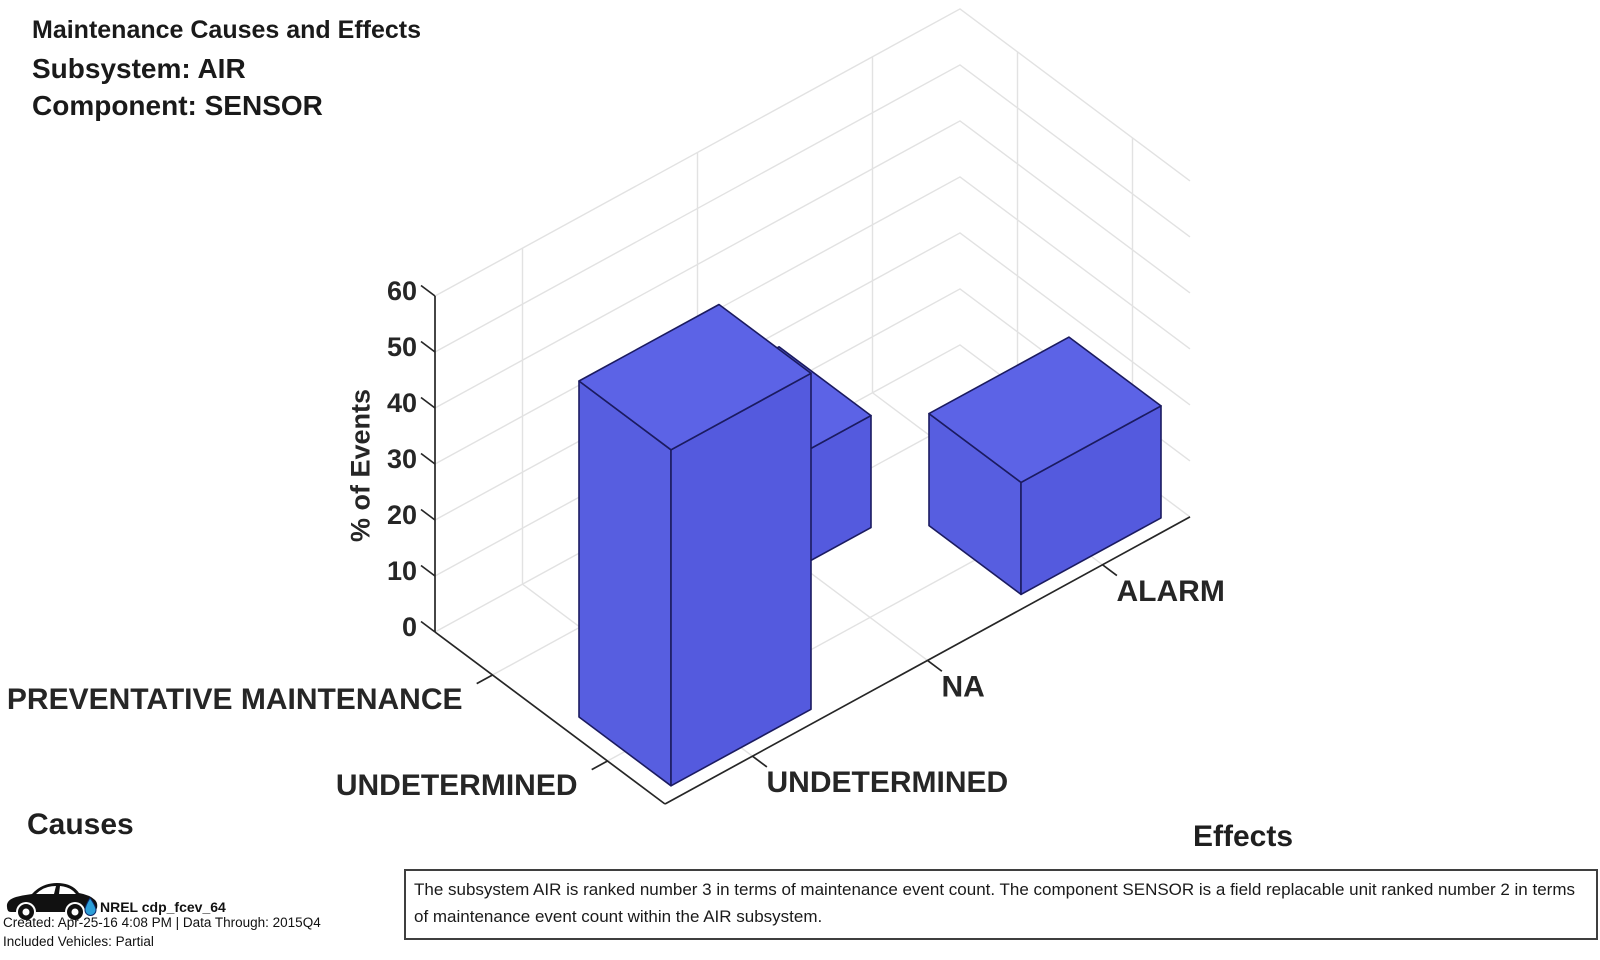  What do you see at coordinates (402, 347) in the screenshot?
I see `z-tick-label-50: 50` at bounding box center [402, 347].